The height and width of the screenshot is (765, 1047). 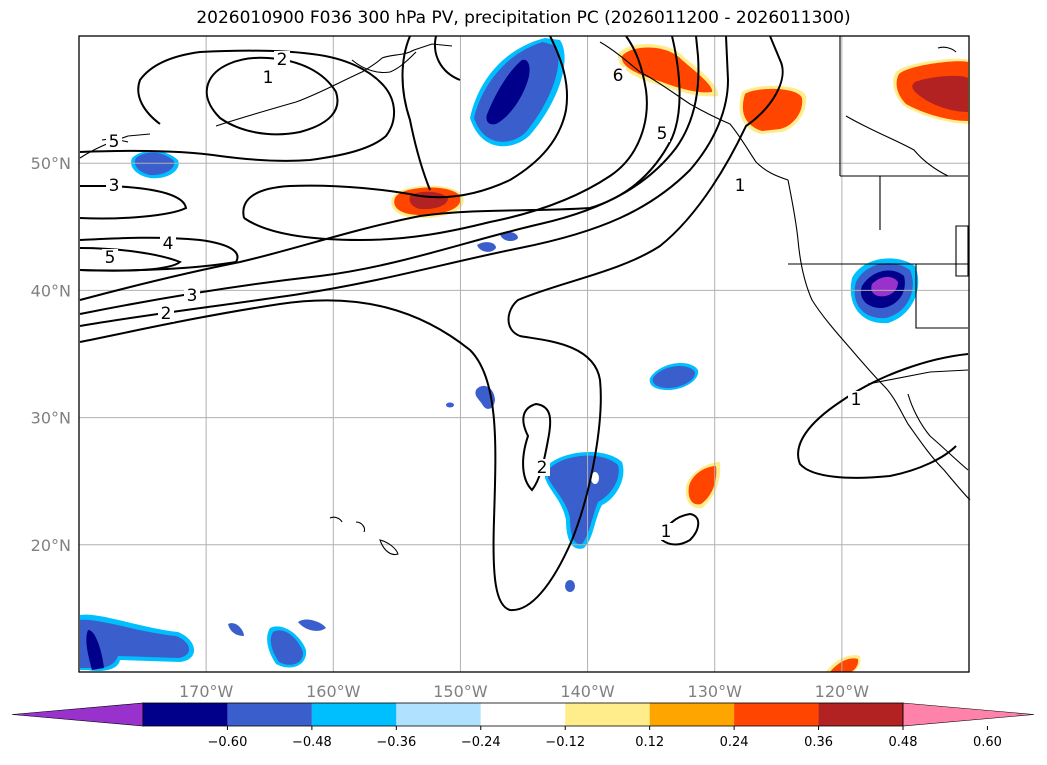 I want to click on contour-label: 4, so click(x=168, y=244).